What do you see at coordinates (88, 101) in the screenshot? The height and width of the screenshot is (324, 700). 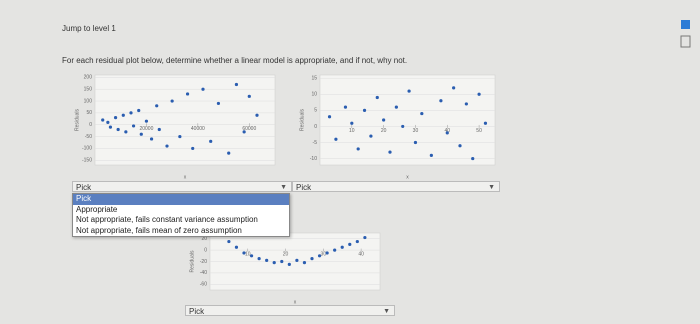 I see `y-tick-label: 100` at bounding box center [88, 101].